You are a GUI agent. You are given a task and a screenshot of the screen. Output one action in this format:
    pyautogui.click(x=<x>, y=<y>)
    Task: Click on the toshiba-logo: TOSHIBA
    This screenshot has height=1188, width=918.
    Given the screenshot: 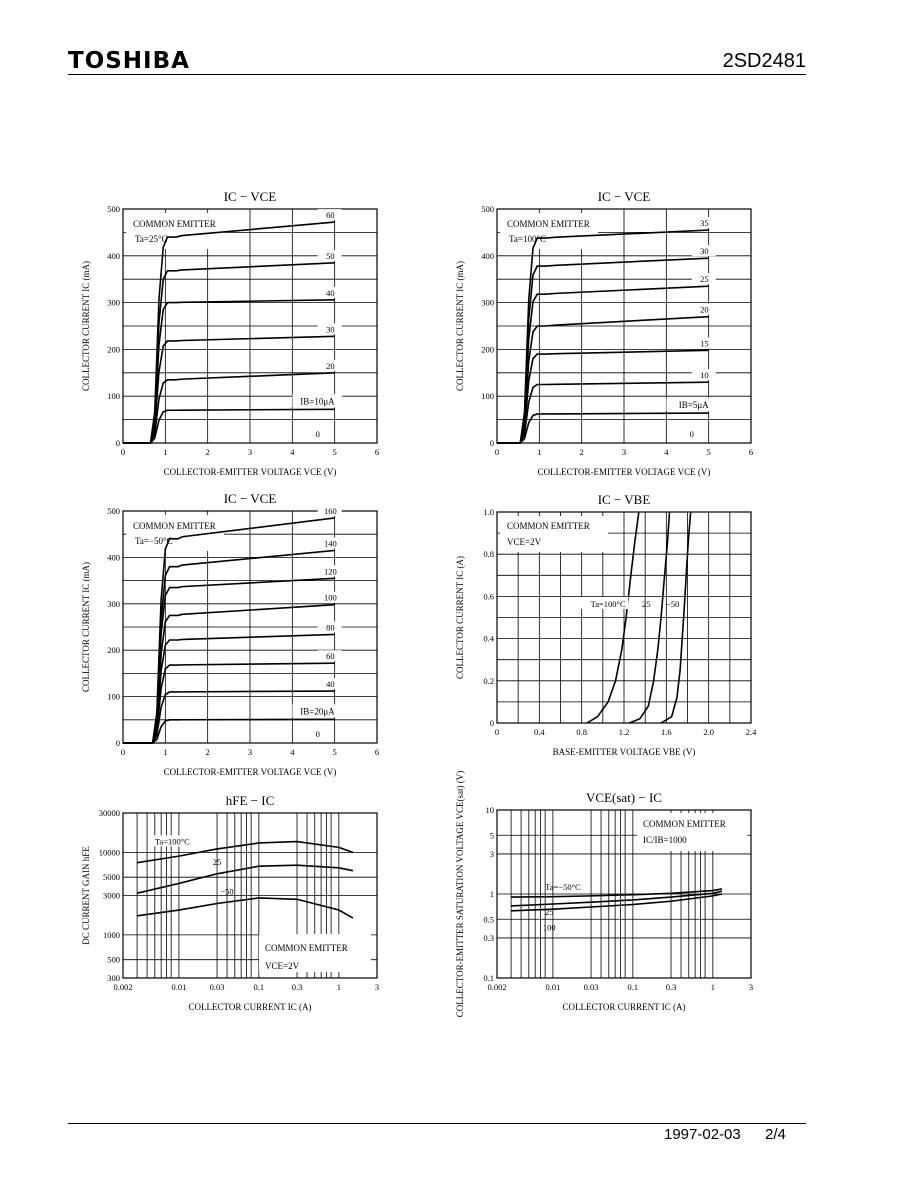 What is the action you would take?
    pyautogui.click(x=129, y=61)
    